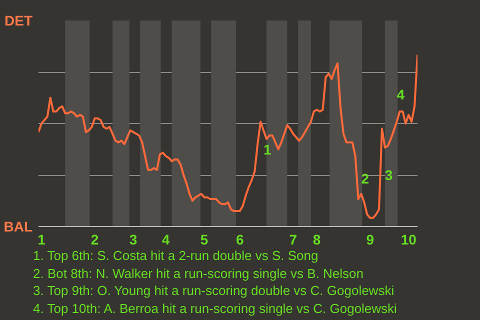  Describe the element at coordinates (166, 240) in the screenshot. I see `x-tick-label: 4` at that location.